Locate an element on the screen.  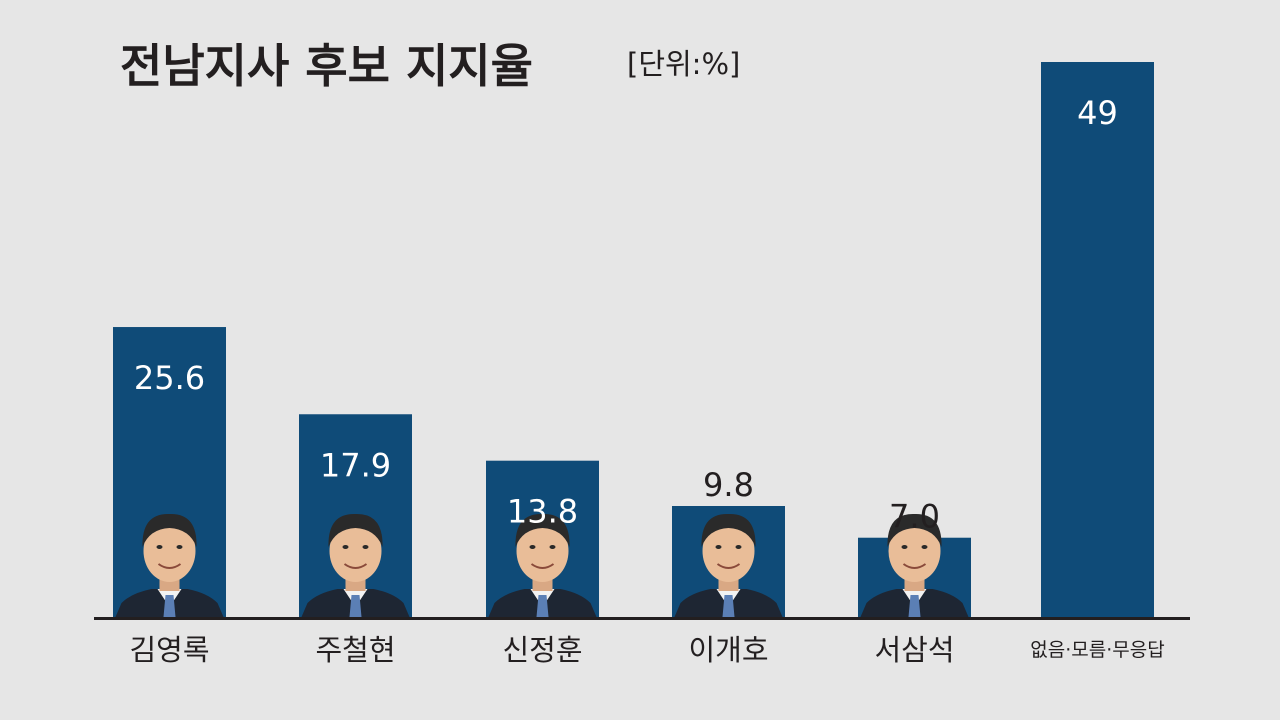
value-label-5: 7.0 is located at coordinates (914, 517).